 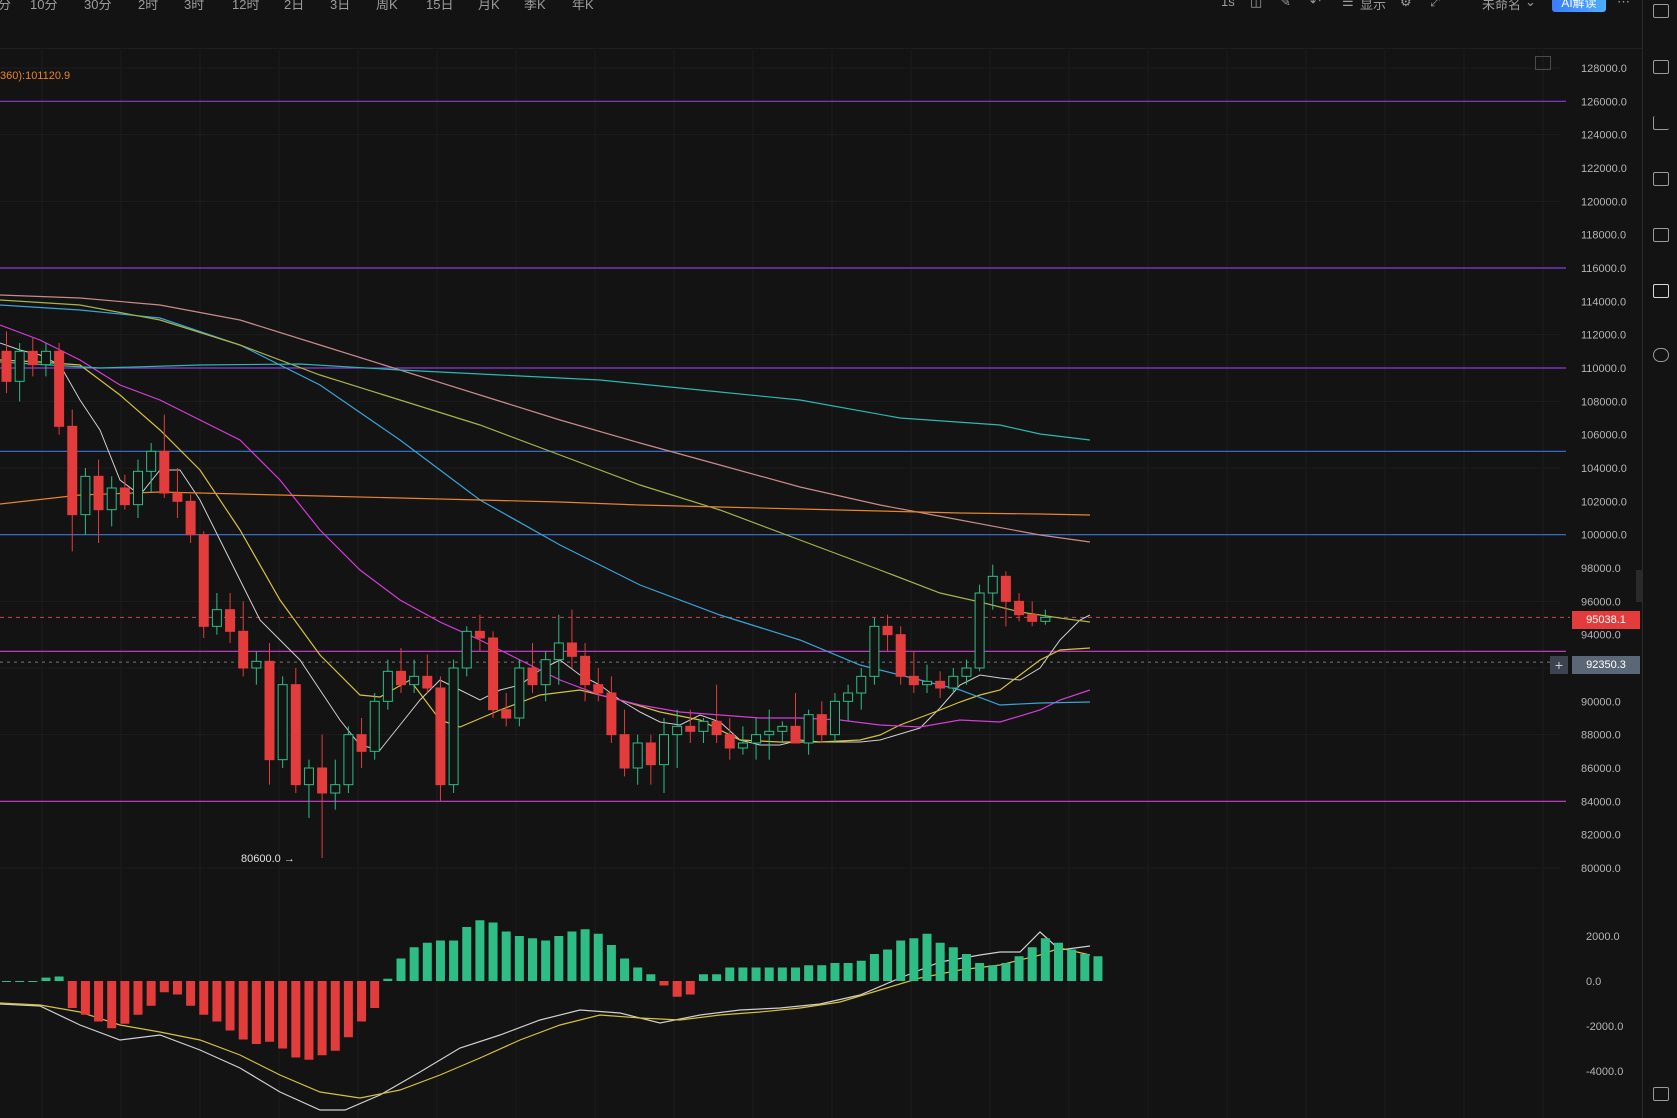 What do you see at coordinates (1228, 4) in the screenshot?
I see `interval-1s: 1s` at bounding box center [1228, 4].